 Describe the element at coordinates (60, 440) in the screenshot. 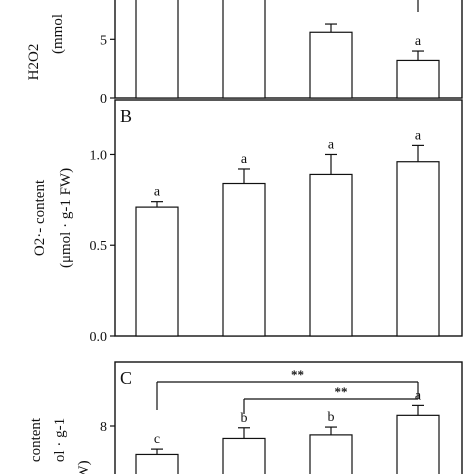

I see `y-axis-label-unit: ol · g-1` at that location.